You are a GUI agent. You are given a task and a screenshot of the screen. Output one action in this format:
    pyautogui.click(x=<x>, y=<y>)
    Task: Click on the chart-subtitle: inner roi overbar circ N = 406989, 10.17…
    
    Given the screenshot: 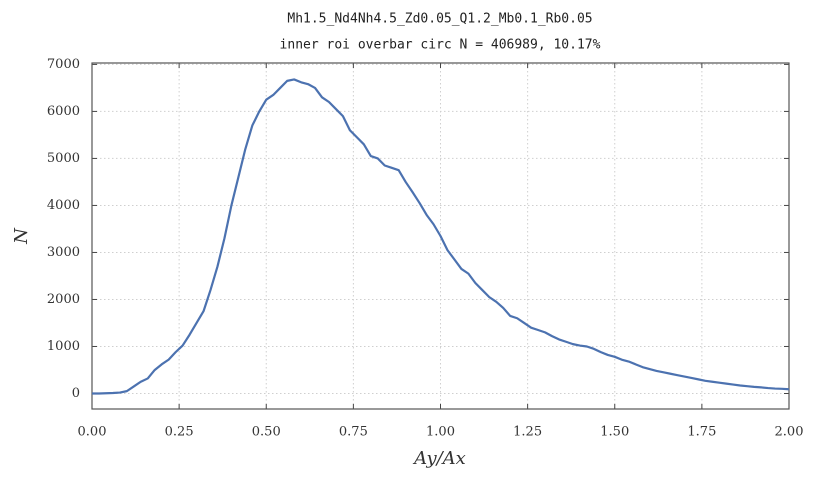 What is the action you would take?
    pyautogui.click(x=440, y=45)
    